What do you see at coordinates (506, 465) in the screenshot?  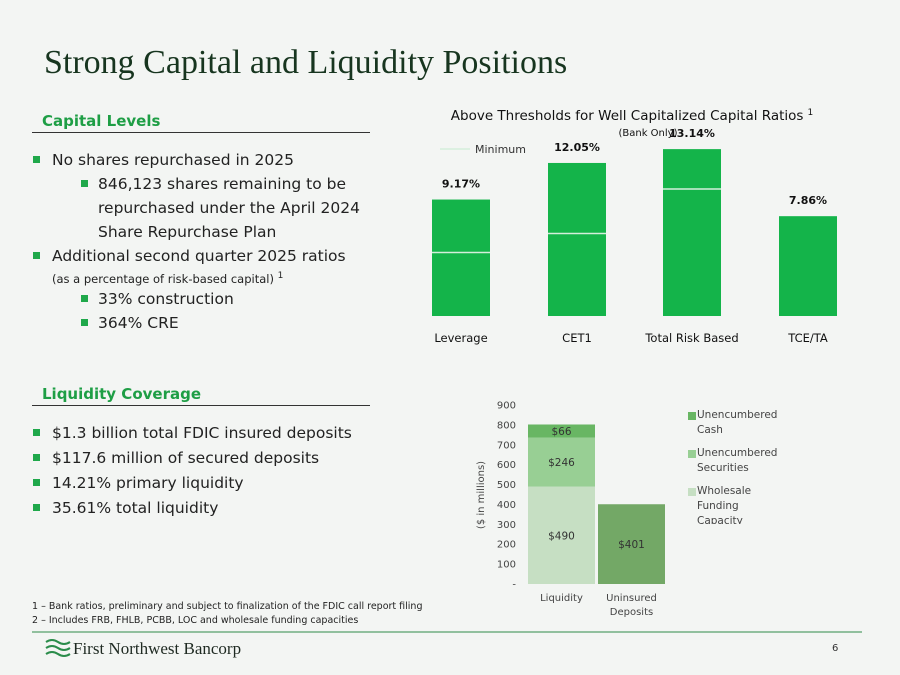 I see `y-tick-label: 600` at bounding box center [506, 465].